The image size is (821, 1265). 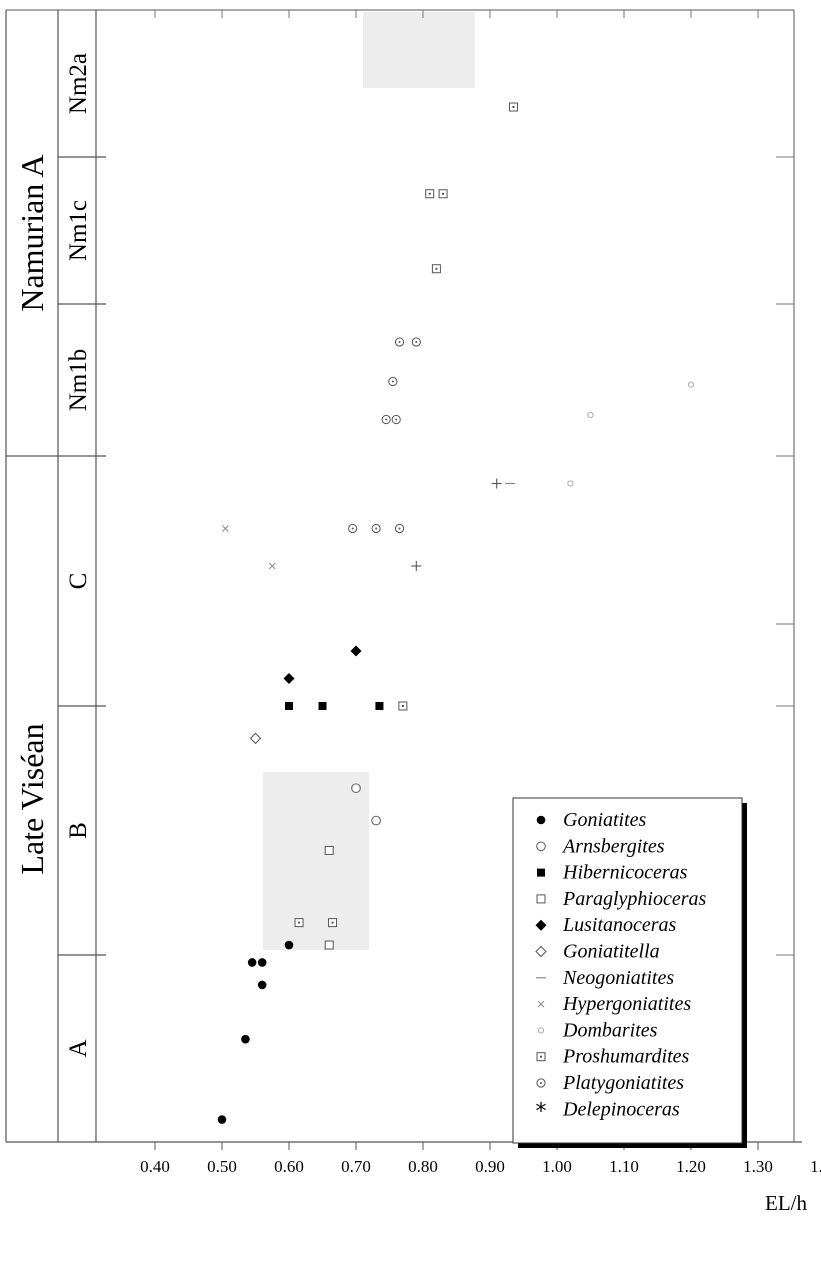 I want to click on legend-entry: Goniatites, so click(x=605, y=820).